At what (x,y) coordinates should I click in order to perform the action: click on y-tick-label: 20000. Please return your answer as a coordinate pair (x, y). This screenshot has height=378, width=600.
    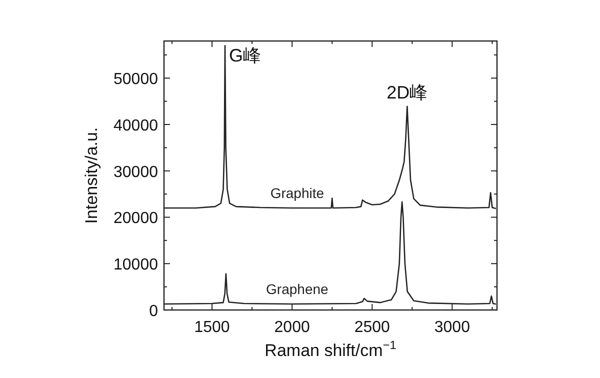
    Looking at the image, I should click on (136, 219).